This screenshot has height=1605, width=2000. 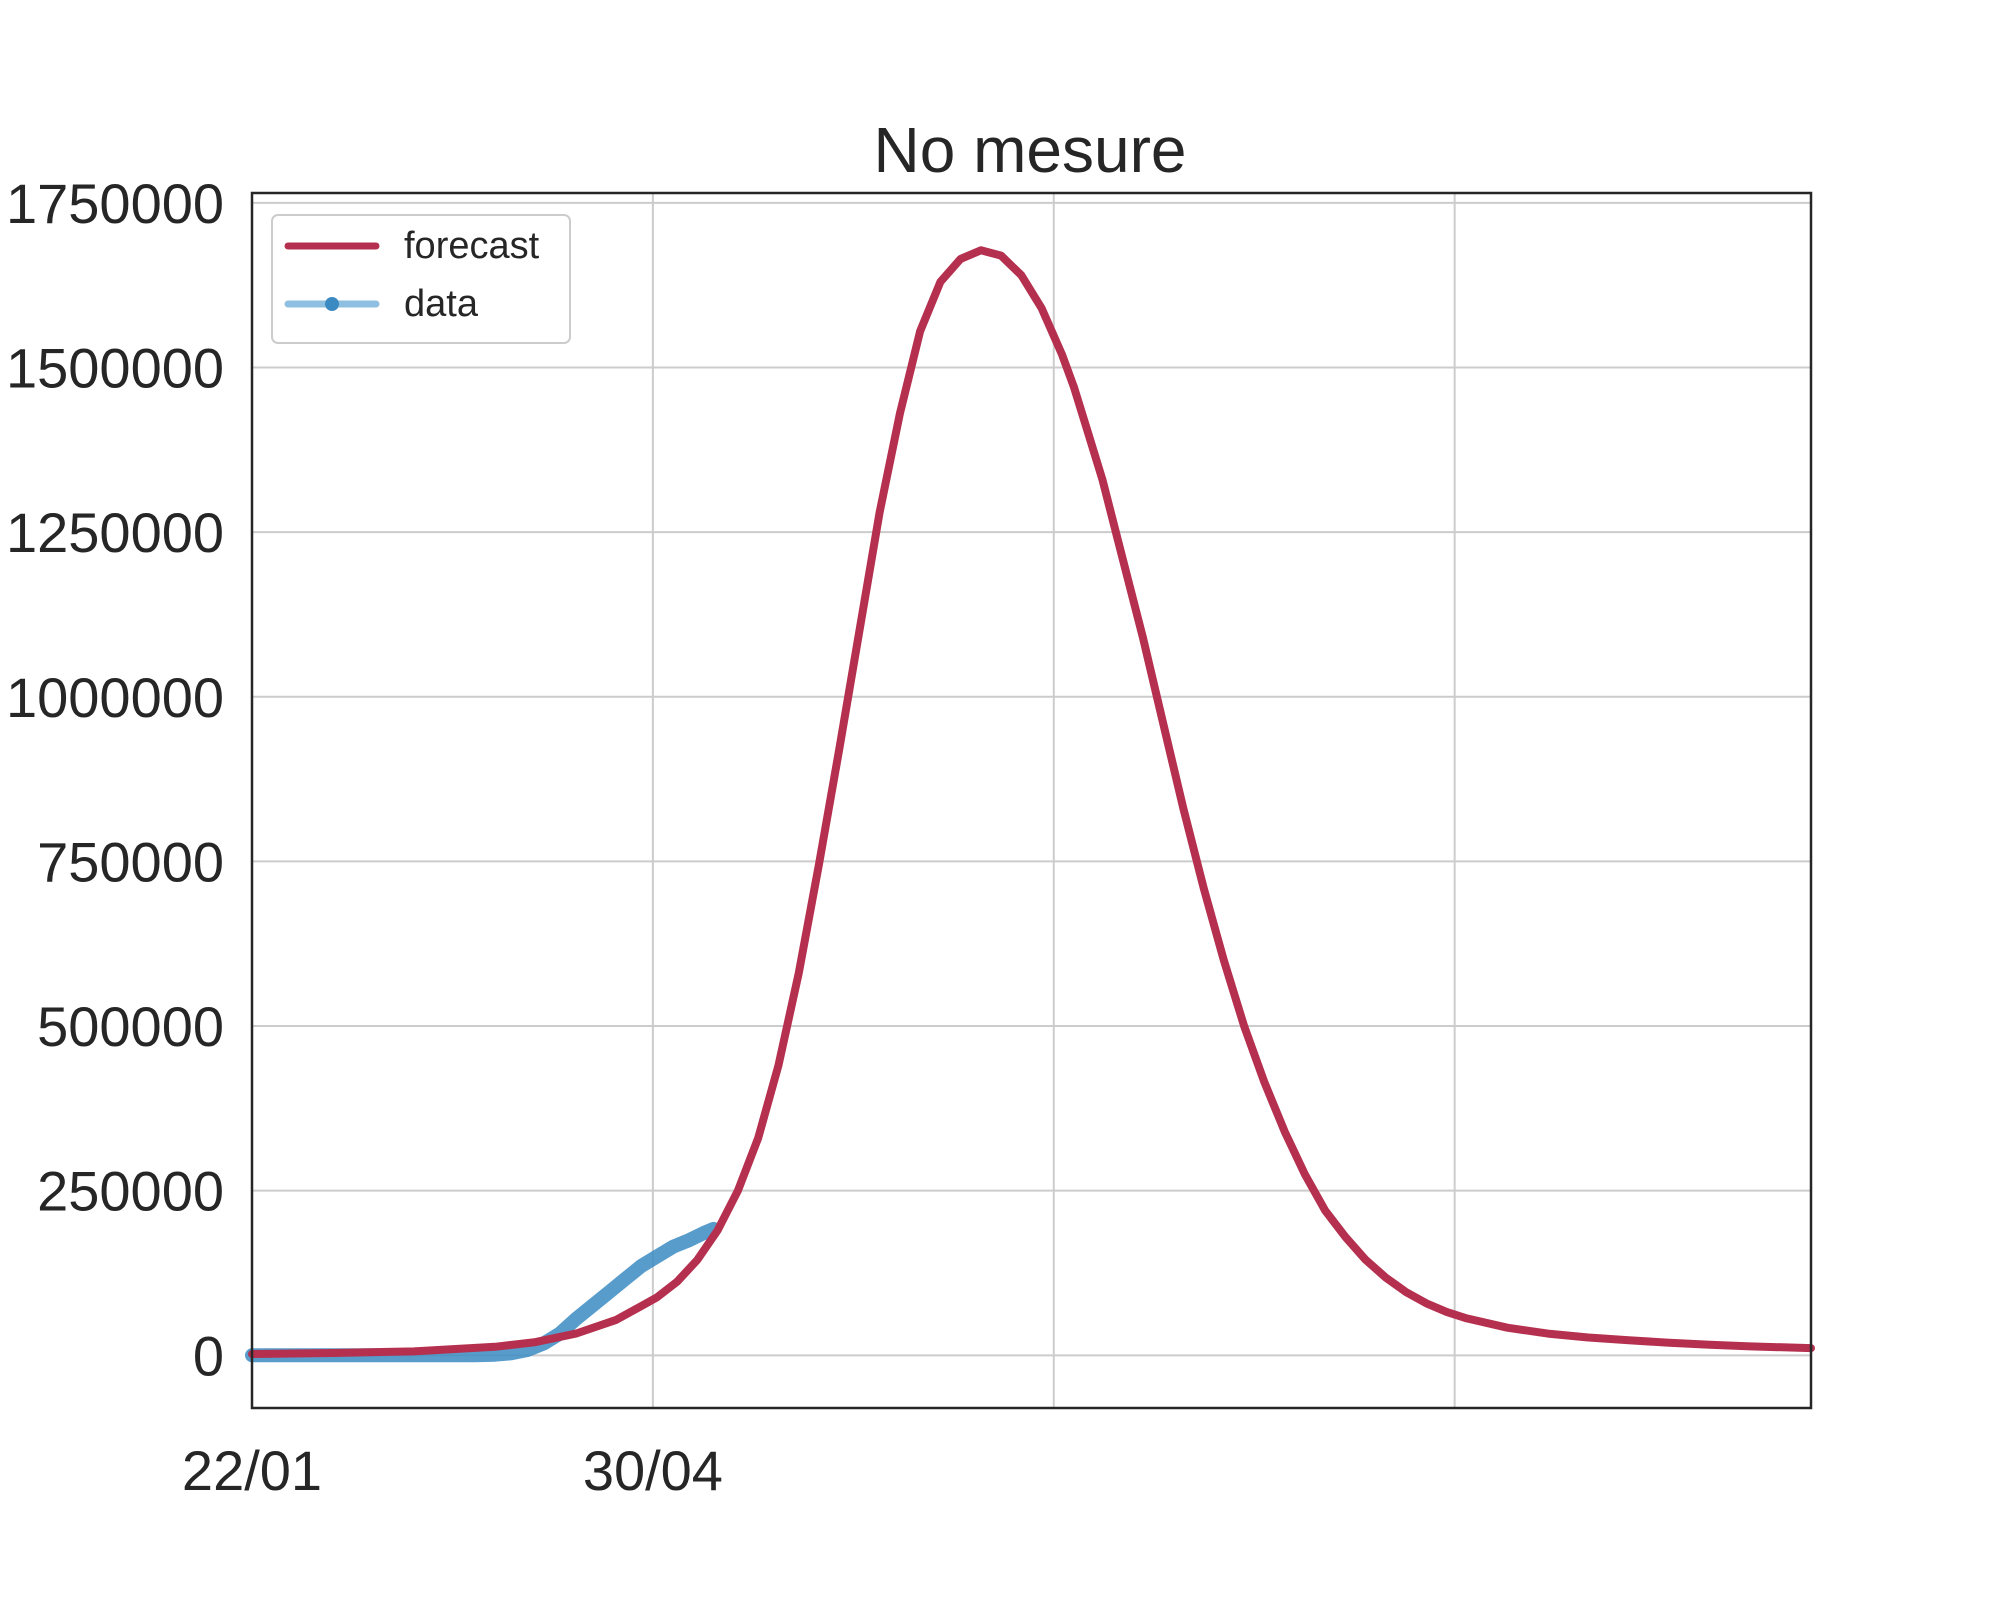 I want to click on chart-title: No mesure, so click(x=1030, y=150).